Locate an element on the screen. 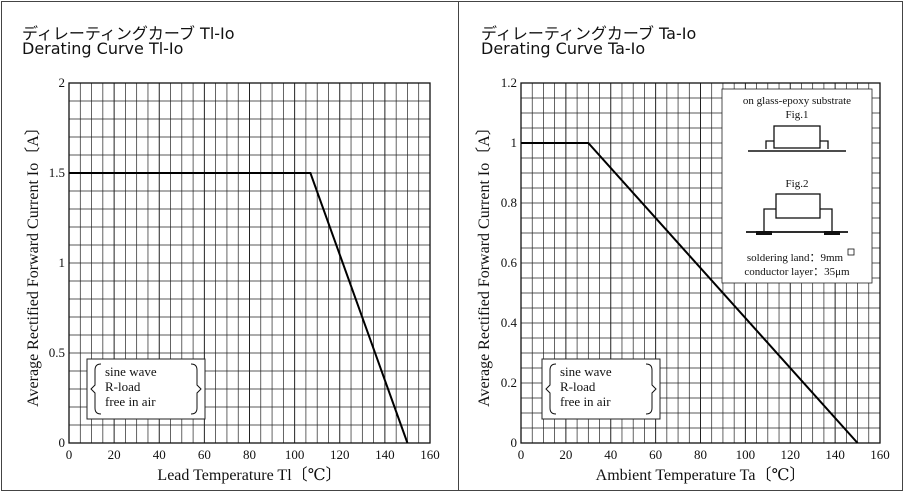 The width and height of the screenshot is (903, 493). fig2-label: Fig.2 is located at coordinates (797, 184).